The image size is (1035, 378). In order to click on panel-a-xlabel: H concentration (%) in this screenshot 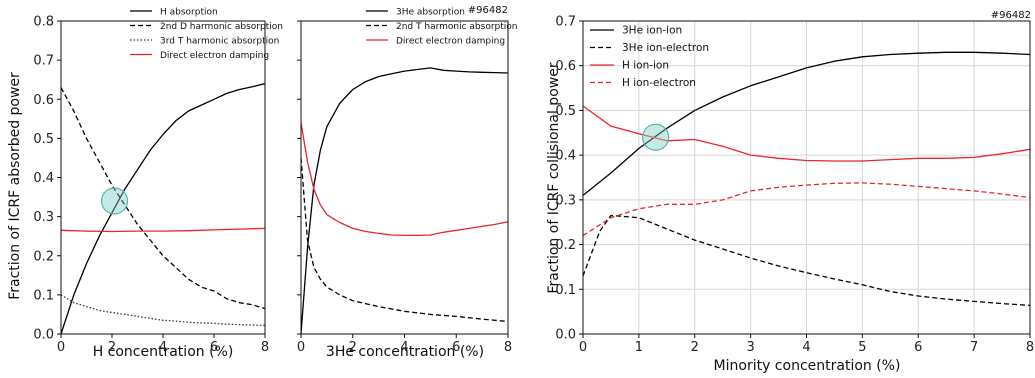, I will do `click(163, 352)`.